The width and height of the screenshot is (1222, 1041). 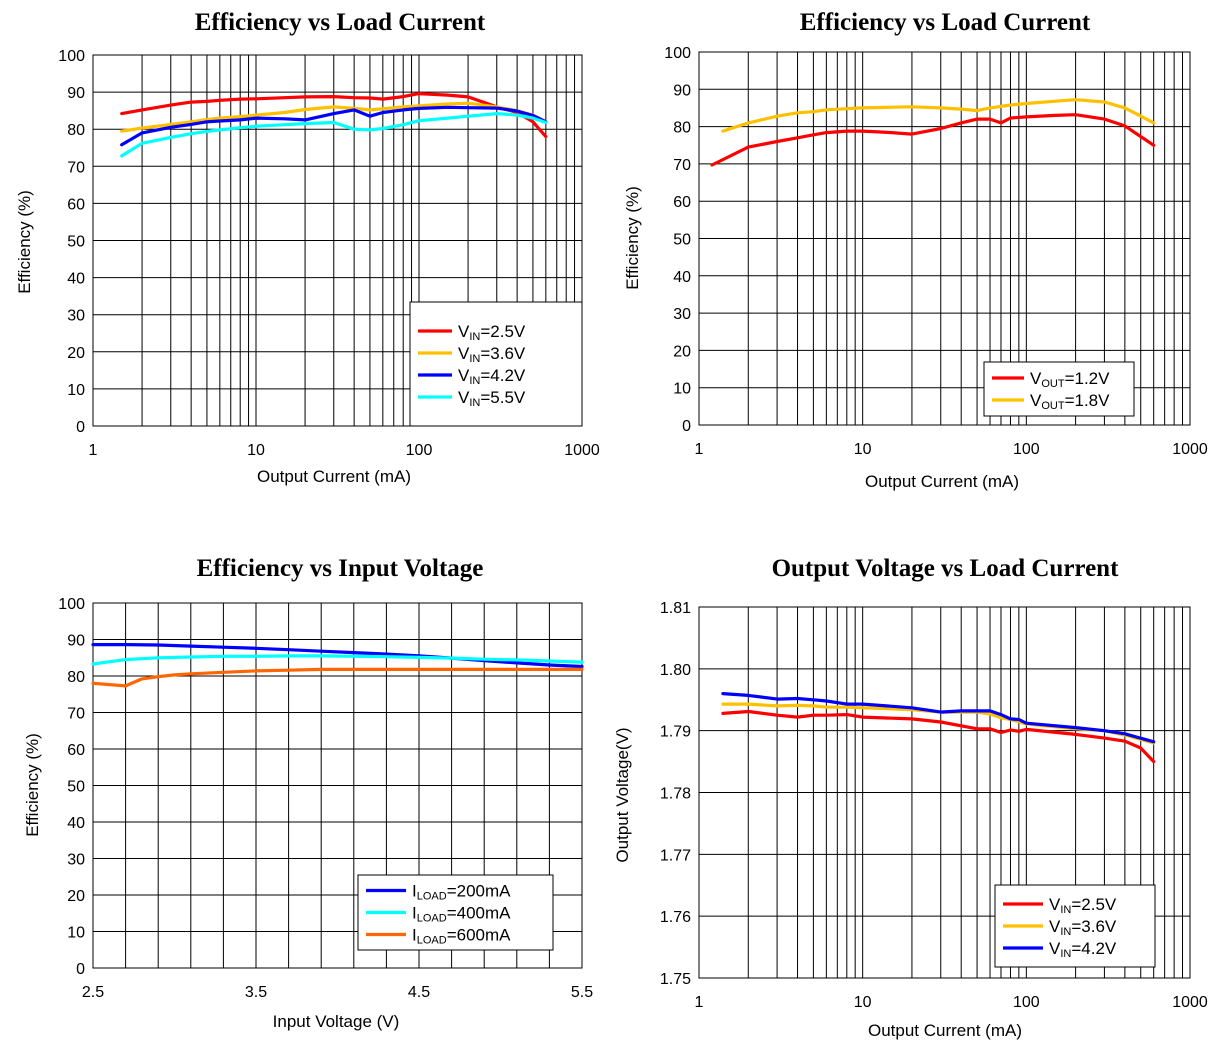 What do you see at coordinates (682, 314) in the screenshot?
I see `y-tick-label: 30` at bounding box center [682, 314].